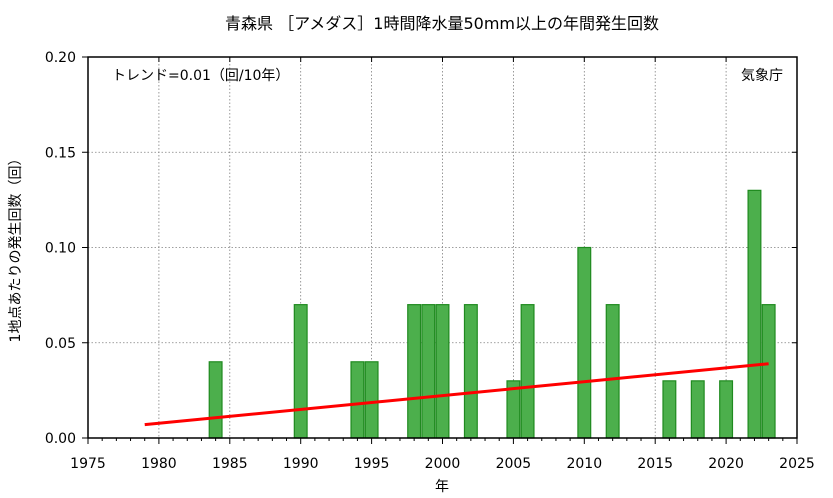  What do you see at coordinates (230, 464) in the screenshot?
I see `x-tick-label: 1985` at bounding box center [230, 464].